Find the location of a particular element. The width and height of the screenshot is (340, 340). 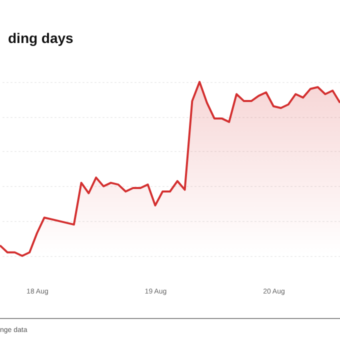

chart-title: ding days is located at coordinates (41, 38).